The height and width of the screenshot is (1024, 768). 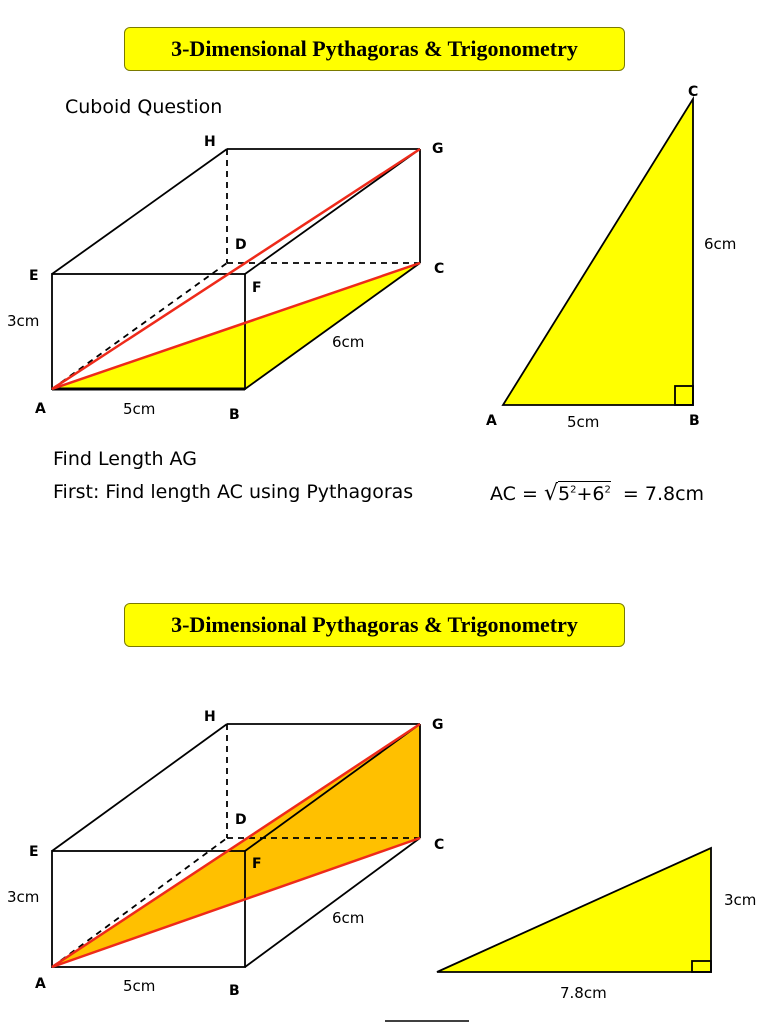 I want to click on vertex-d: D, so click(x=241, y=245).